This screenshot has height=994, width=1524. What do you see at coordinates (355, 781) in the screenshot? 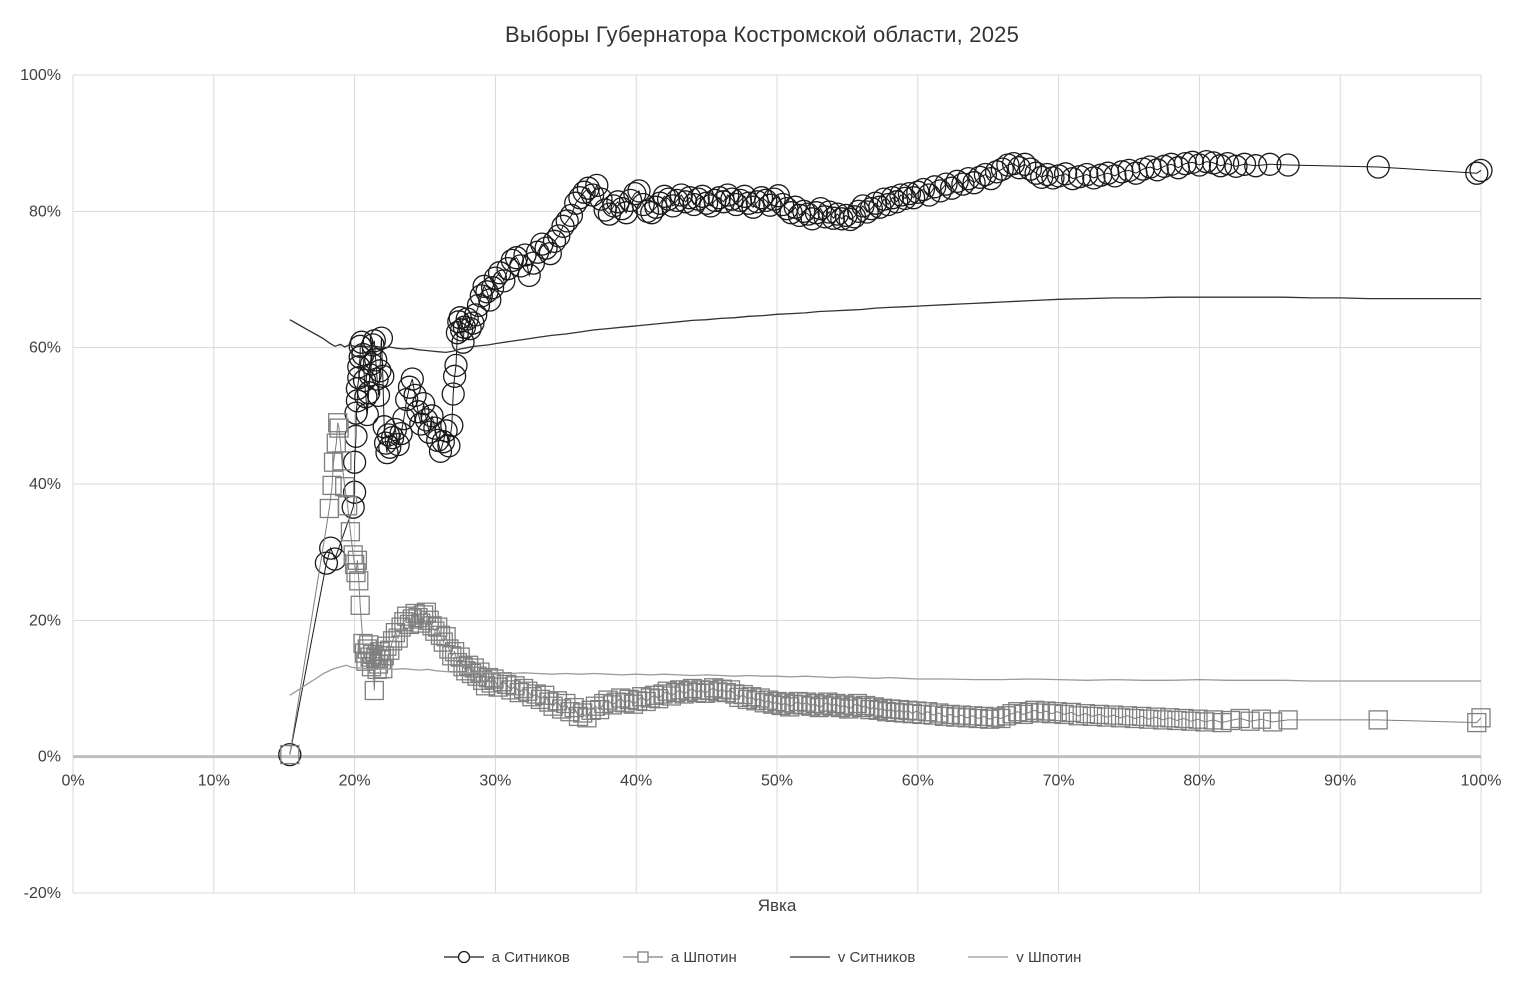
I see `x-tick-label: 20%` at bounding box center [355, 781].